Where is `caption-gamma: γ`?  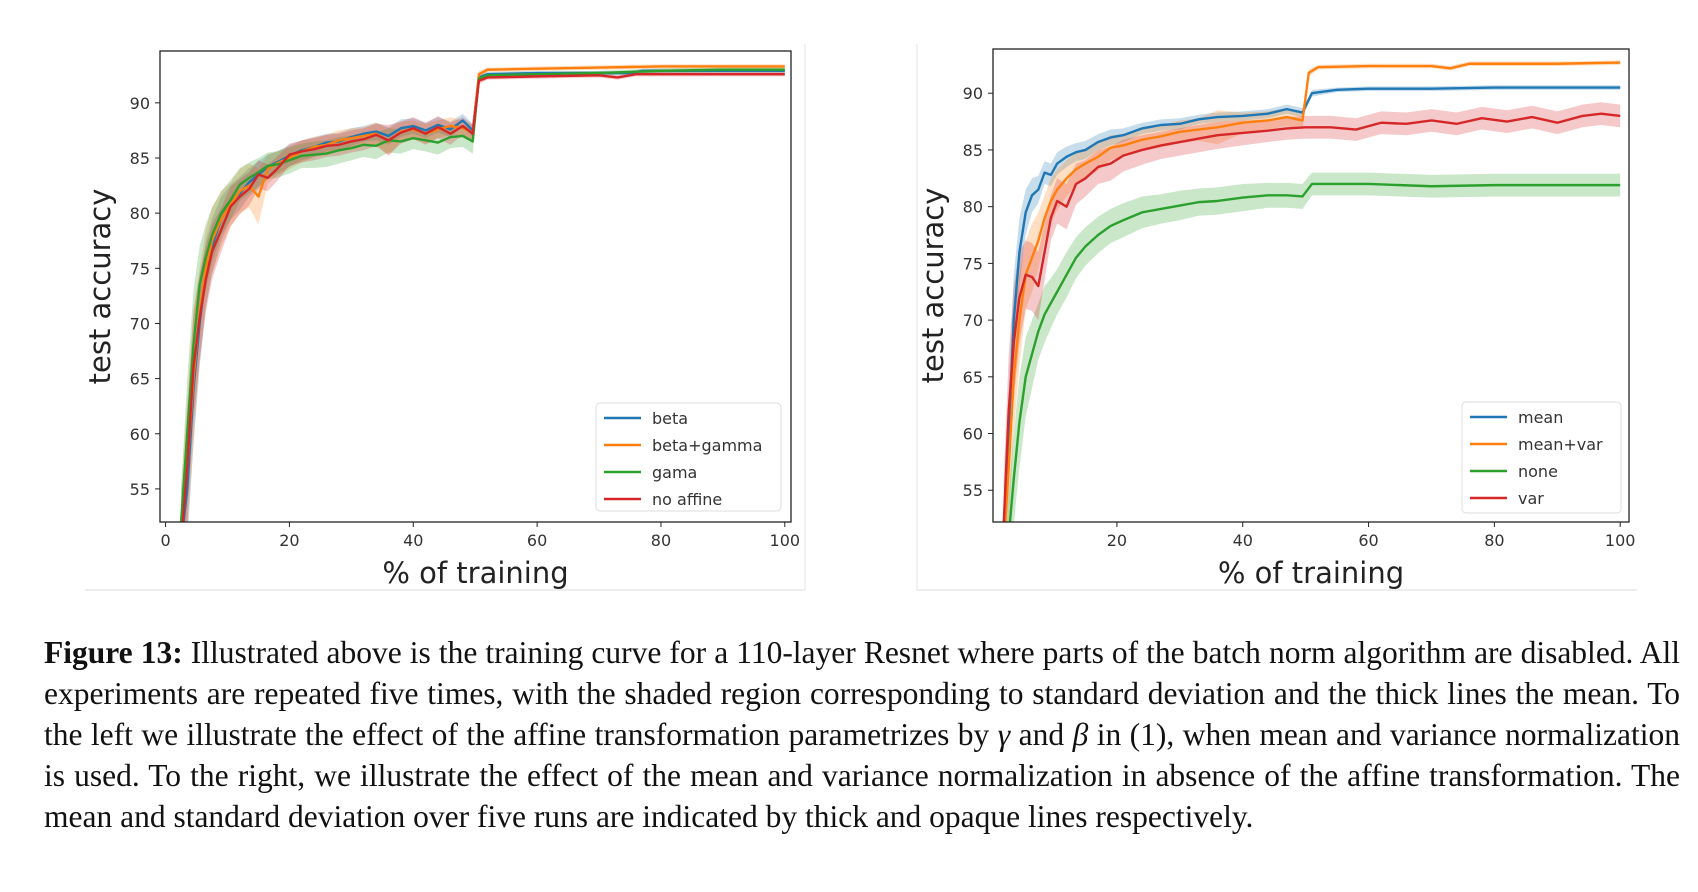
caption-gamma: γ is located at coordinates (1004, 734).